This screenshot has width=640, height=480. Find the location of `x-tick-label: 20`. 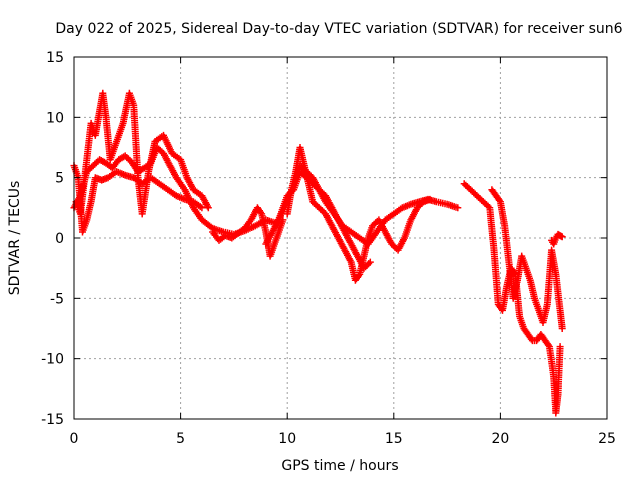

x-tick-label: 20 is located at coordinates (500, 439).